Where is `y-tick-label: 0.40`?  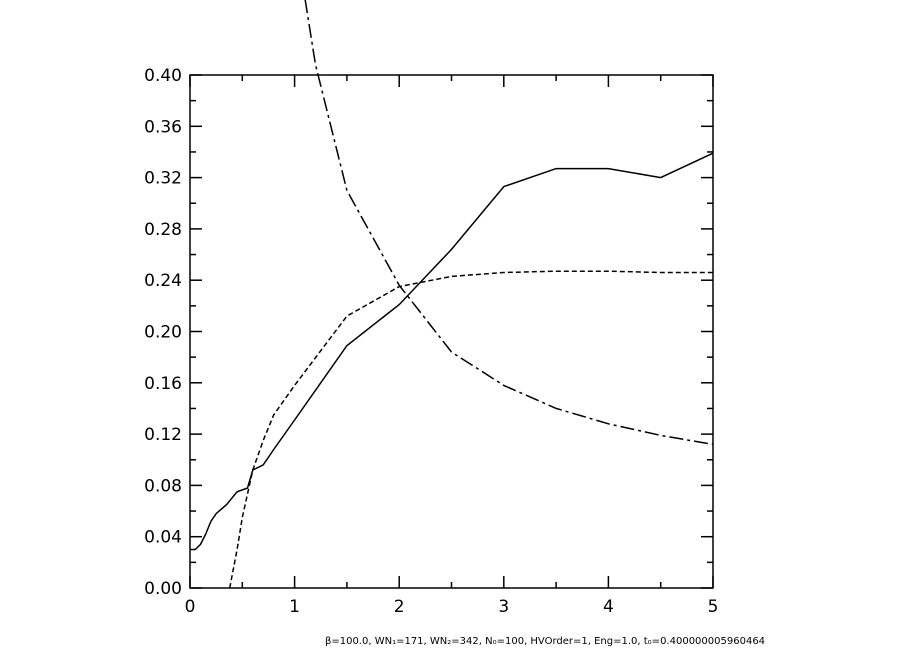 y-tick-label: 0.40 is located at coordinates (163, 76).